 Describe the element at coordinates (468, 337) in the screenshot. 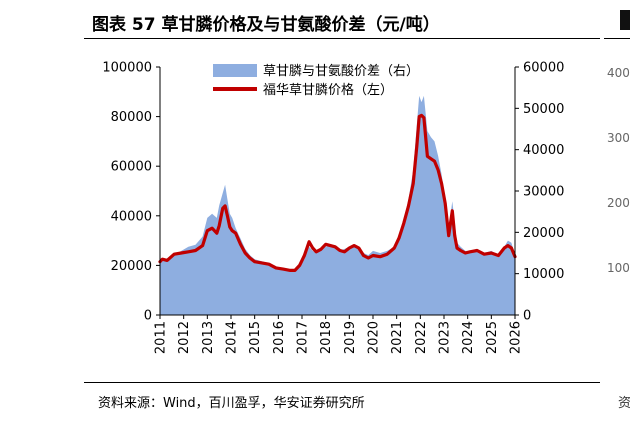

I see `x-tick-label: 2024` at that location.